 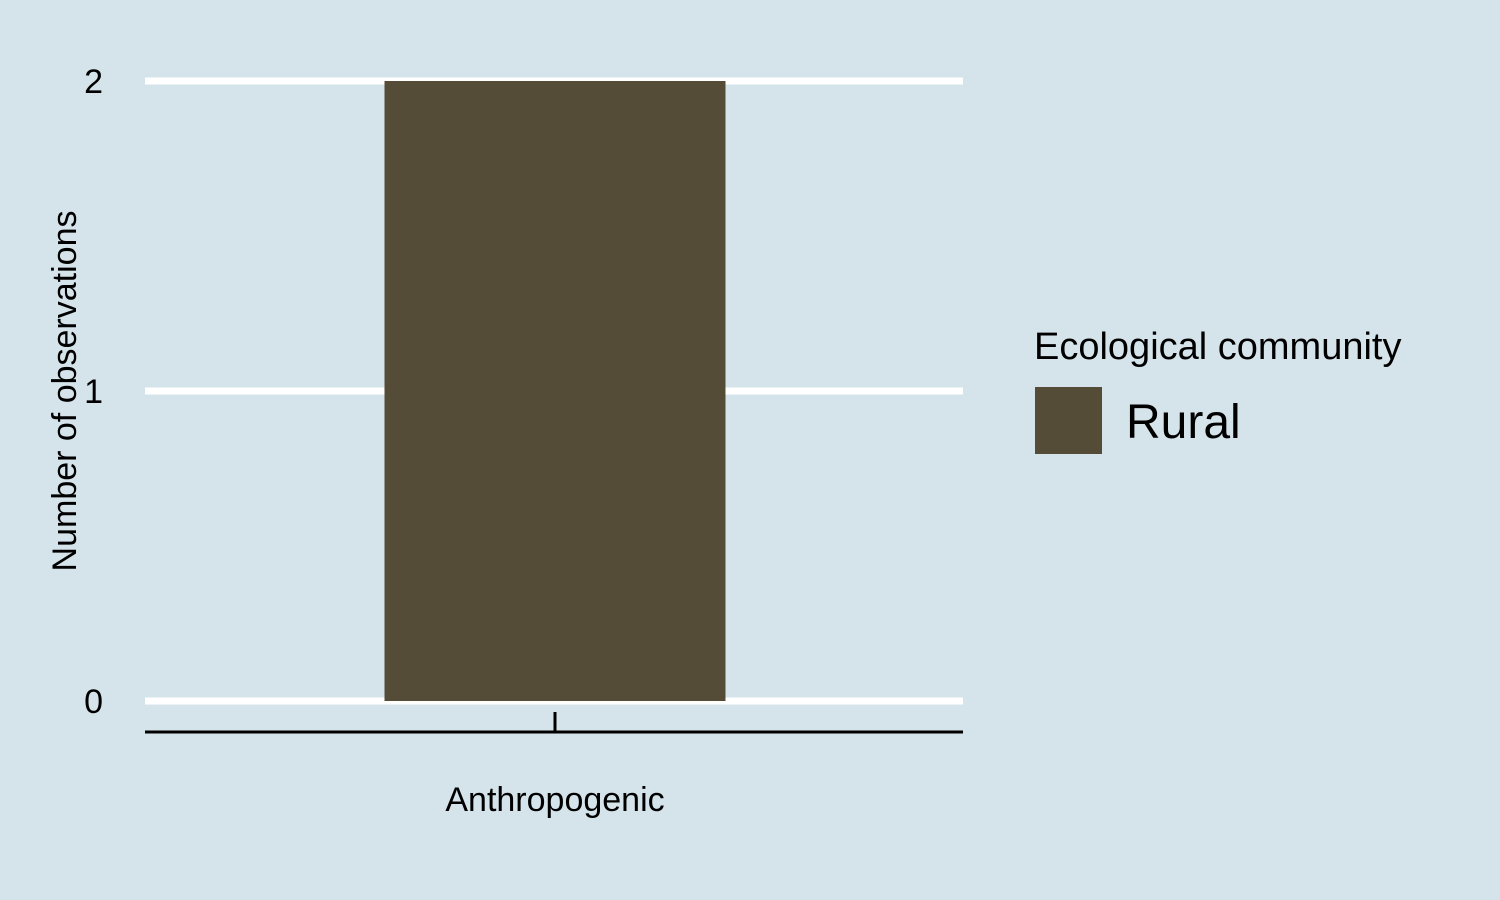 I want to click on legend-swatch-rural, so click(x=1068, y=420).